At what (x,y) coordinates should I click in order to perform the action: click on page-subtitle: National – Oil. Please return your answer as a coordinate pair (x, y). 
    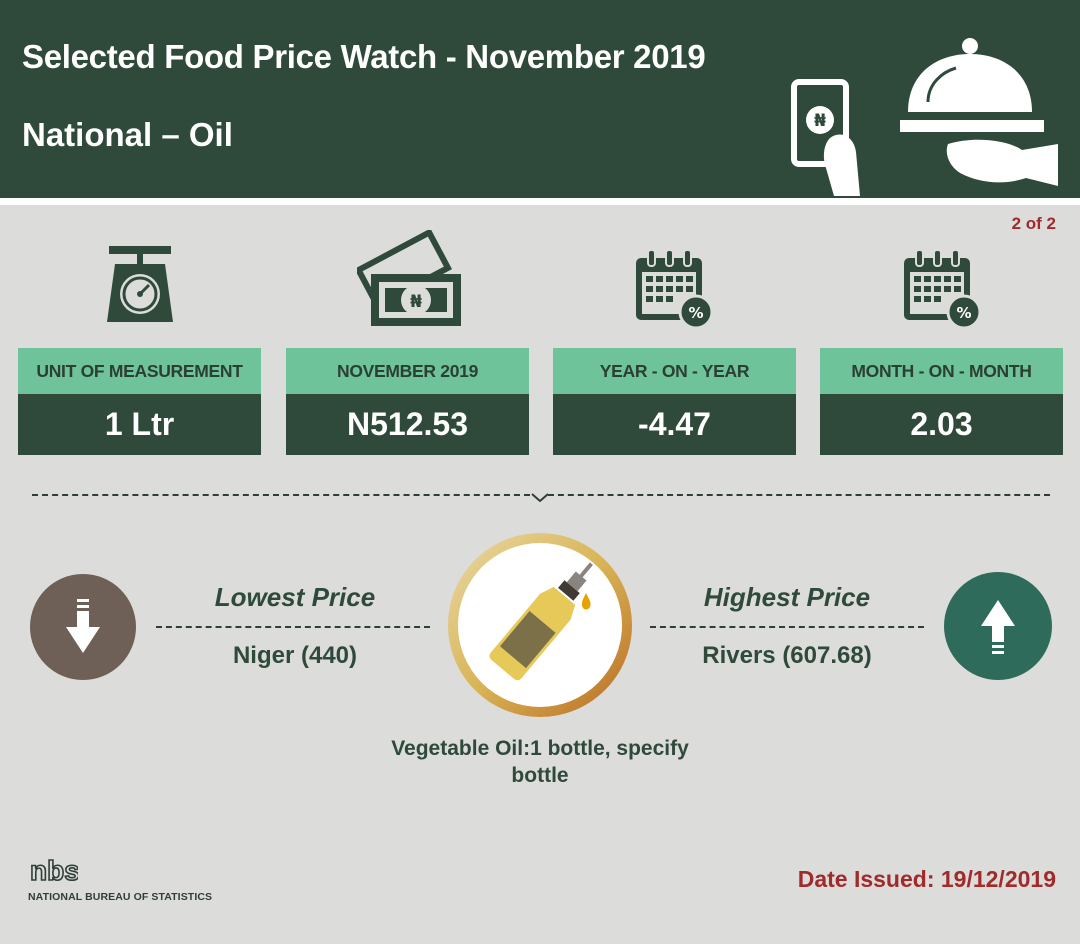
    Looking at the image, I should click on (127, 134).